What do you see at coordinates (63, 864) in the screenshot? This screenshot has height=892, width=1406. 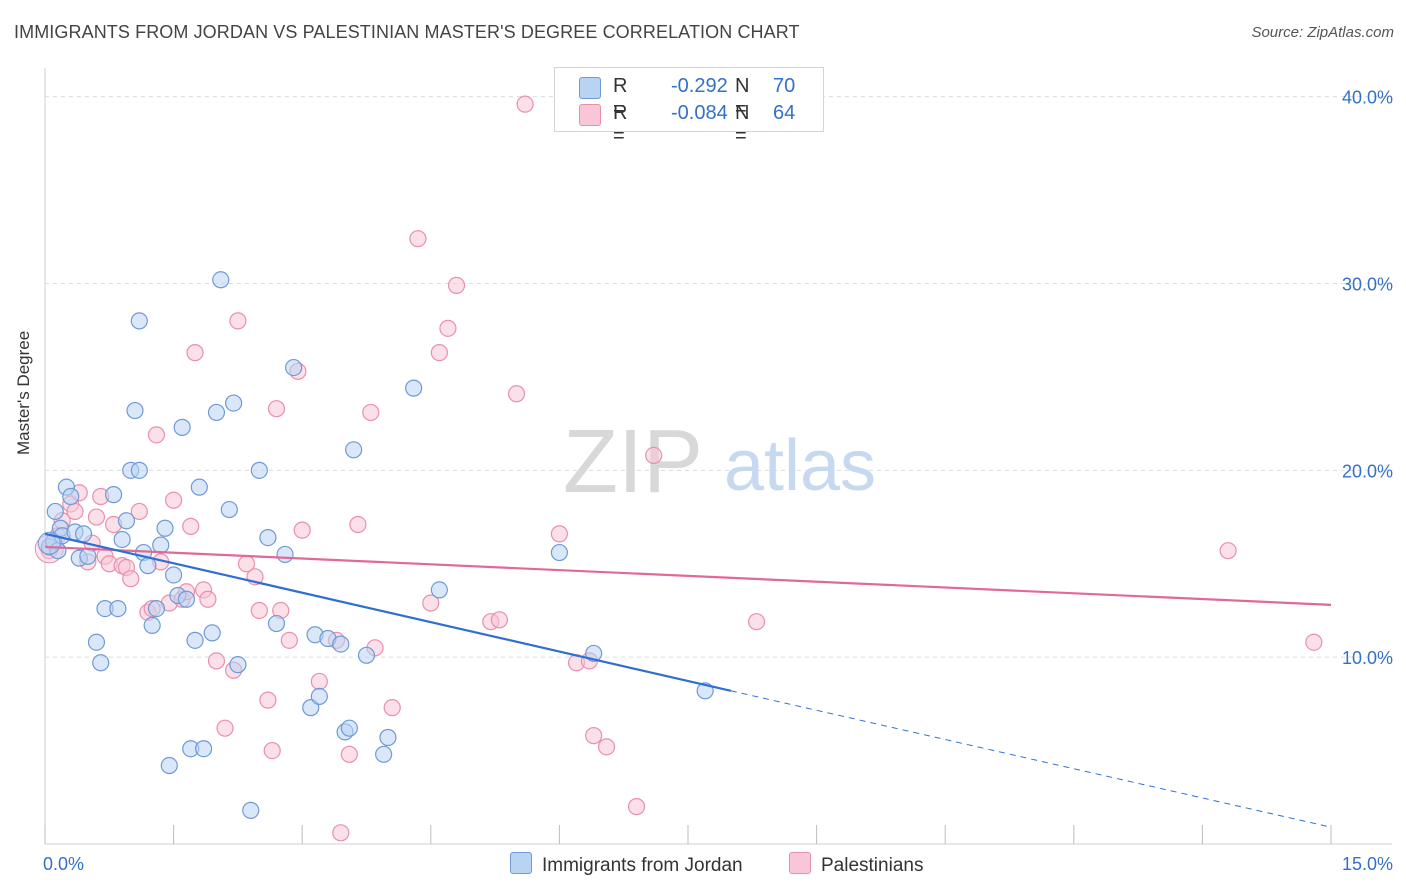 I see `x-tick-label: 0.0%` at bounding box center [63, 864].